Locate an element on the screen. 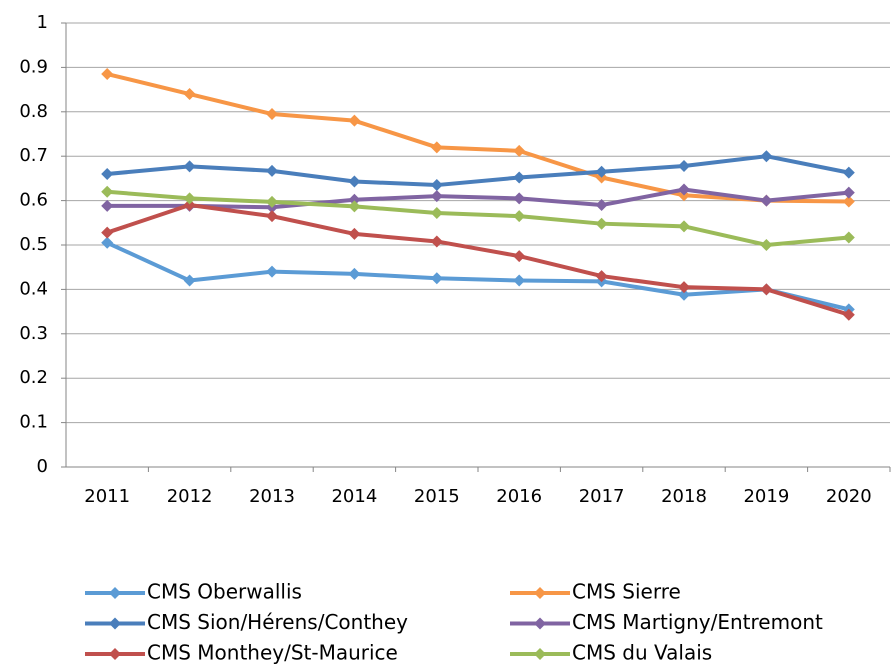 This screenshot has width=891, height=666. legend-label: CMS du Valais is located at coordinates (642, 653).